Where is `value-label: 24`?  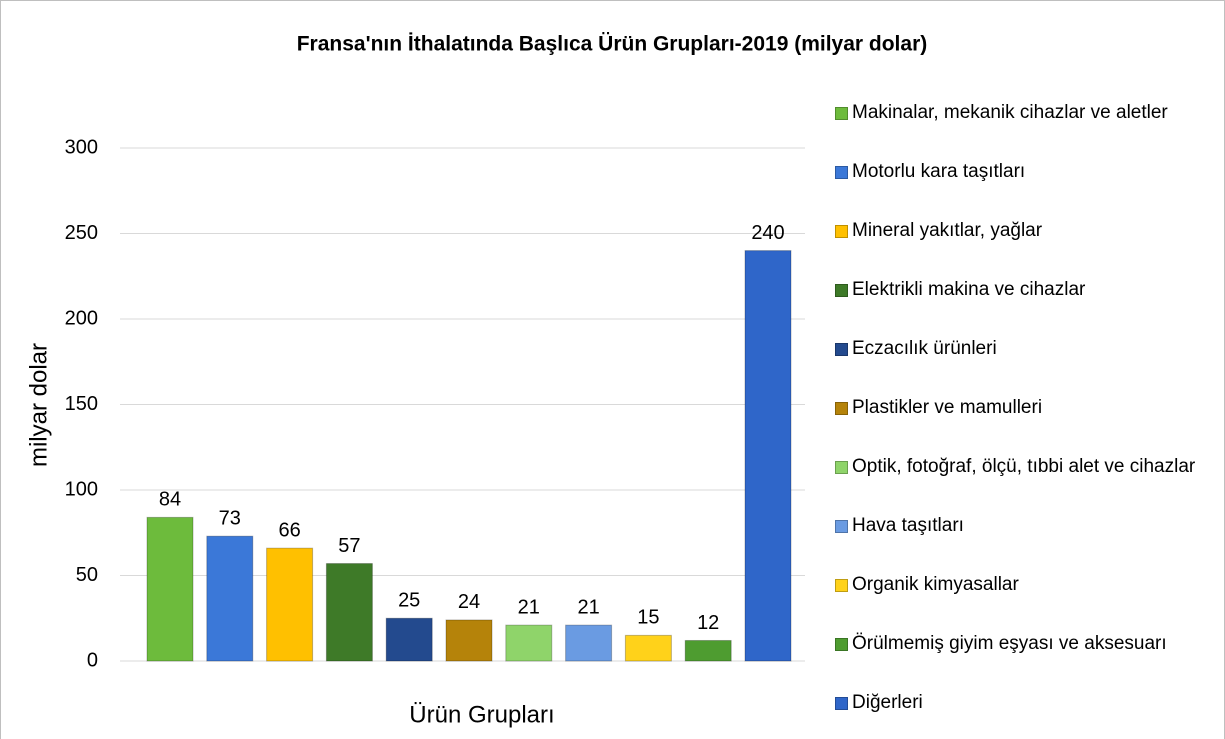
value-label: 24 is located at coordinates (469, 602).